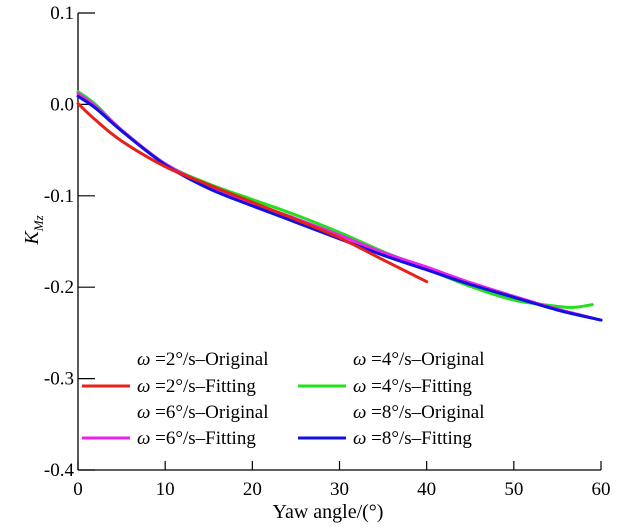 Image resolution: width=632 pixels, height=528 pixels. I want to click on legend-entry: ω =8°/s–Original, so click(418, 412).